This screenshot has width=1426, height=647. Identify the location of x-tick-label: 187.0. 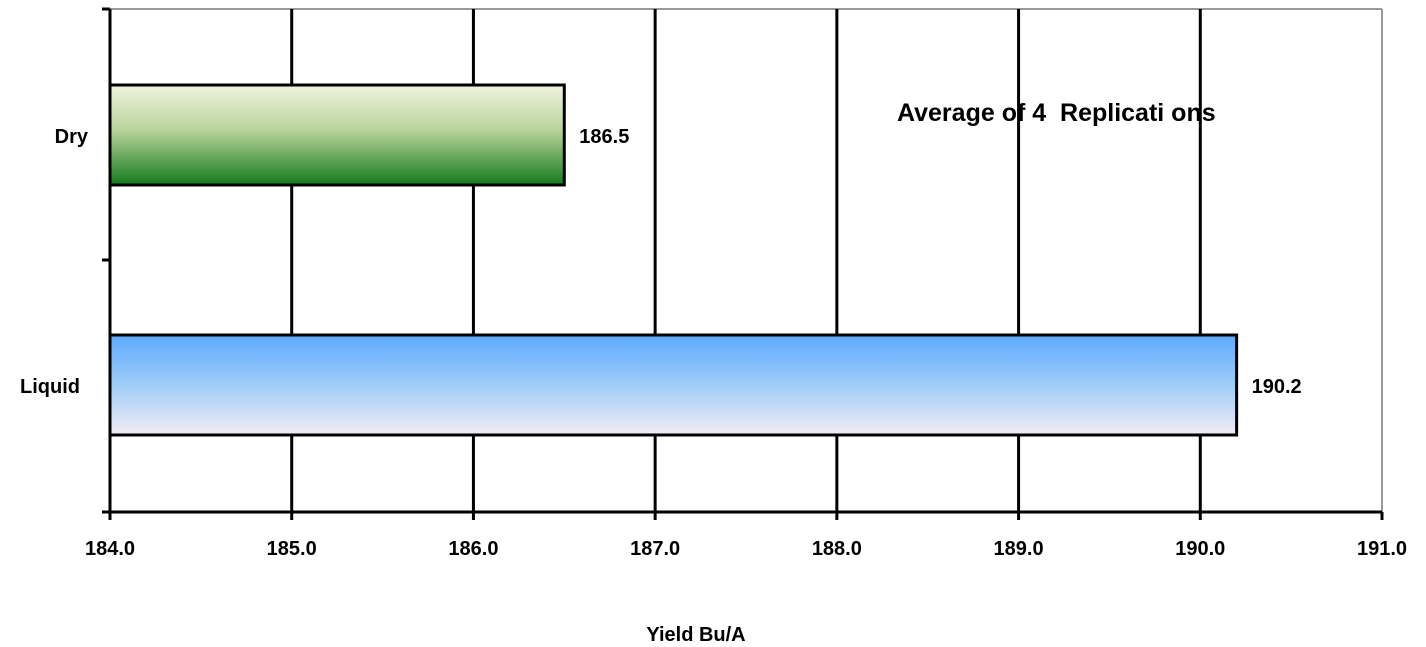
(655, 549).